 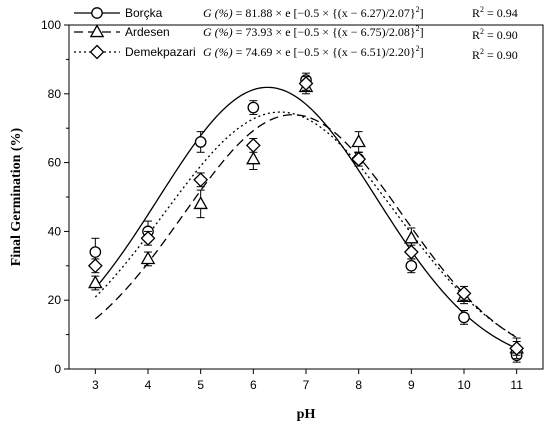 I want to click on r2-value: = 0.94, so click(x=501, y=13).